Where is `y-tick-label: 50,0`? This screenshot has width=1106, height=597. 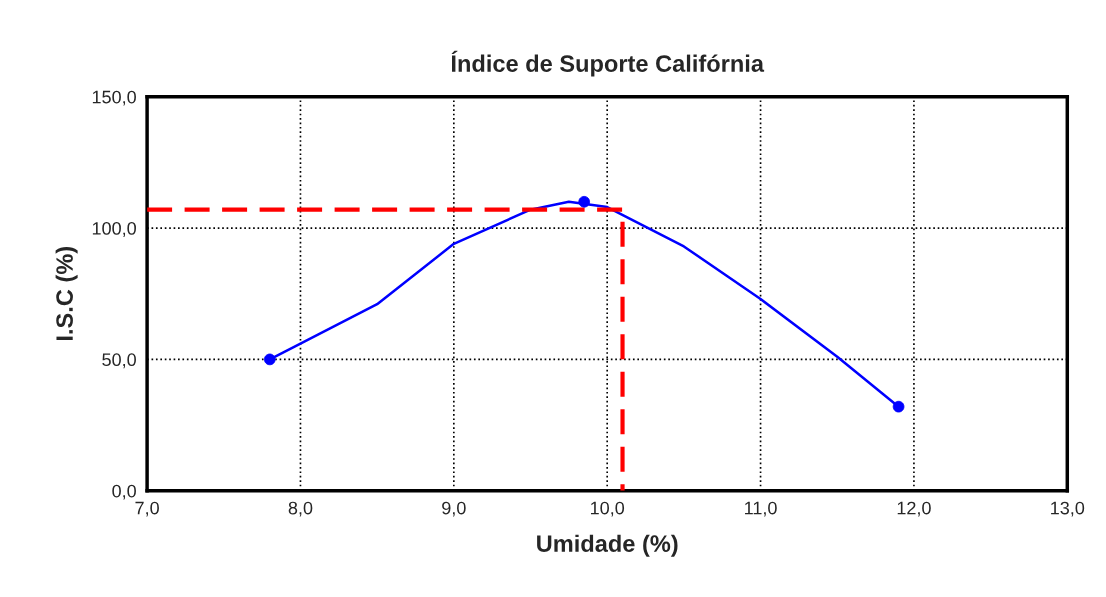 y-tick-label: 50,0 is located at coordinates (119, 361).